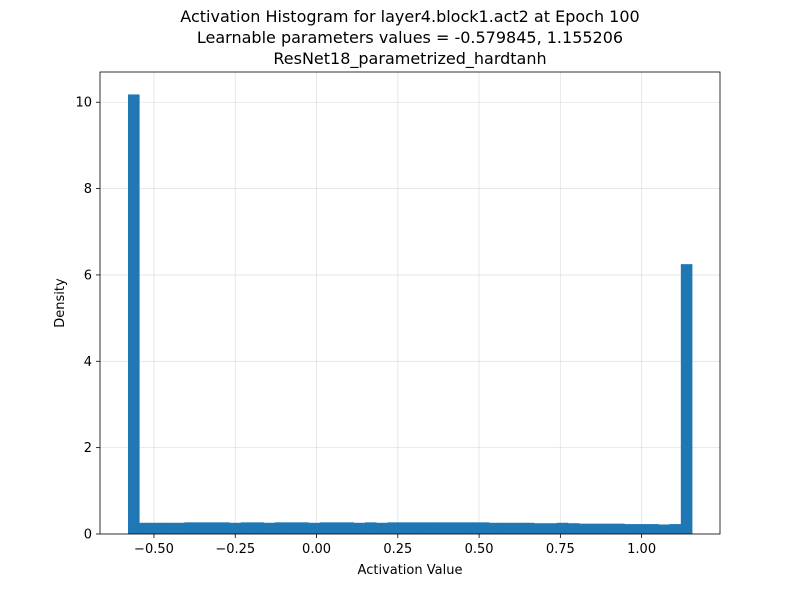 The height and width of the screenshot is (600, 800). What do you see at coordinates (88, 535) in the screenshot?
I see `y-tick-label: 0` at bounding box center [88, 535].